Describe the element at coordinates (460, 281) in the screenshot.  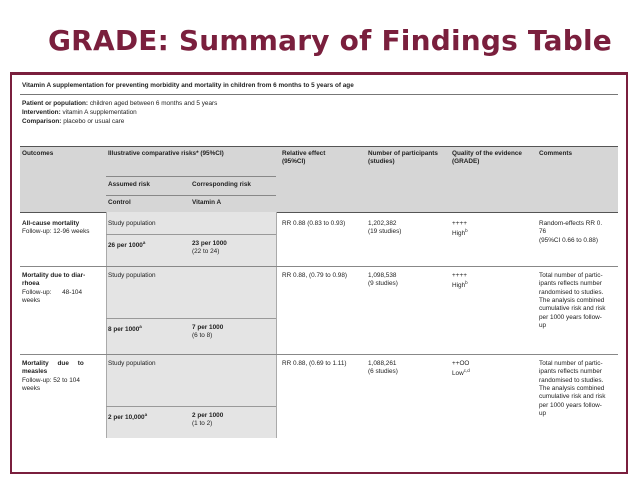
I see `row2-quality: ++++ Highb` at that location.